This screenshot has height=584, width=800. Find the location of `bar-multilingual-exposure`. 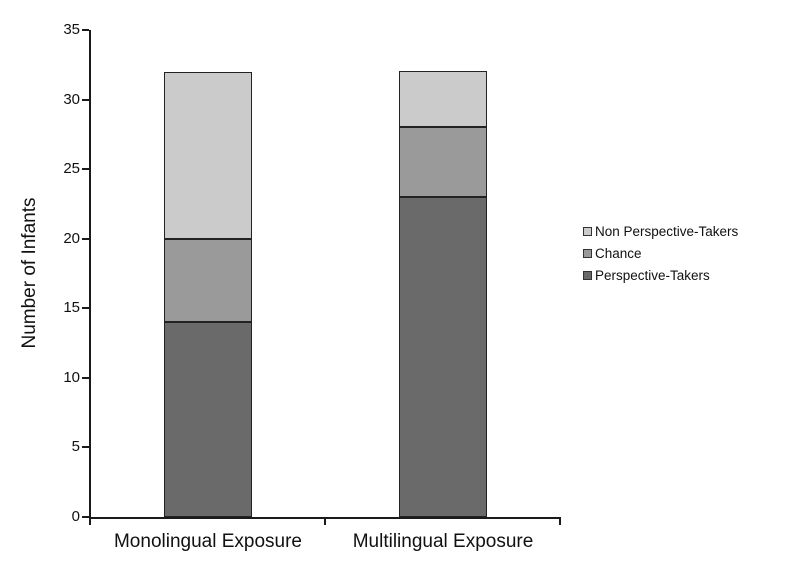

bar-multilingual-exposure is located at coordinates (443, 273).